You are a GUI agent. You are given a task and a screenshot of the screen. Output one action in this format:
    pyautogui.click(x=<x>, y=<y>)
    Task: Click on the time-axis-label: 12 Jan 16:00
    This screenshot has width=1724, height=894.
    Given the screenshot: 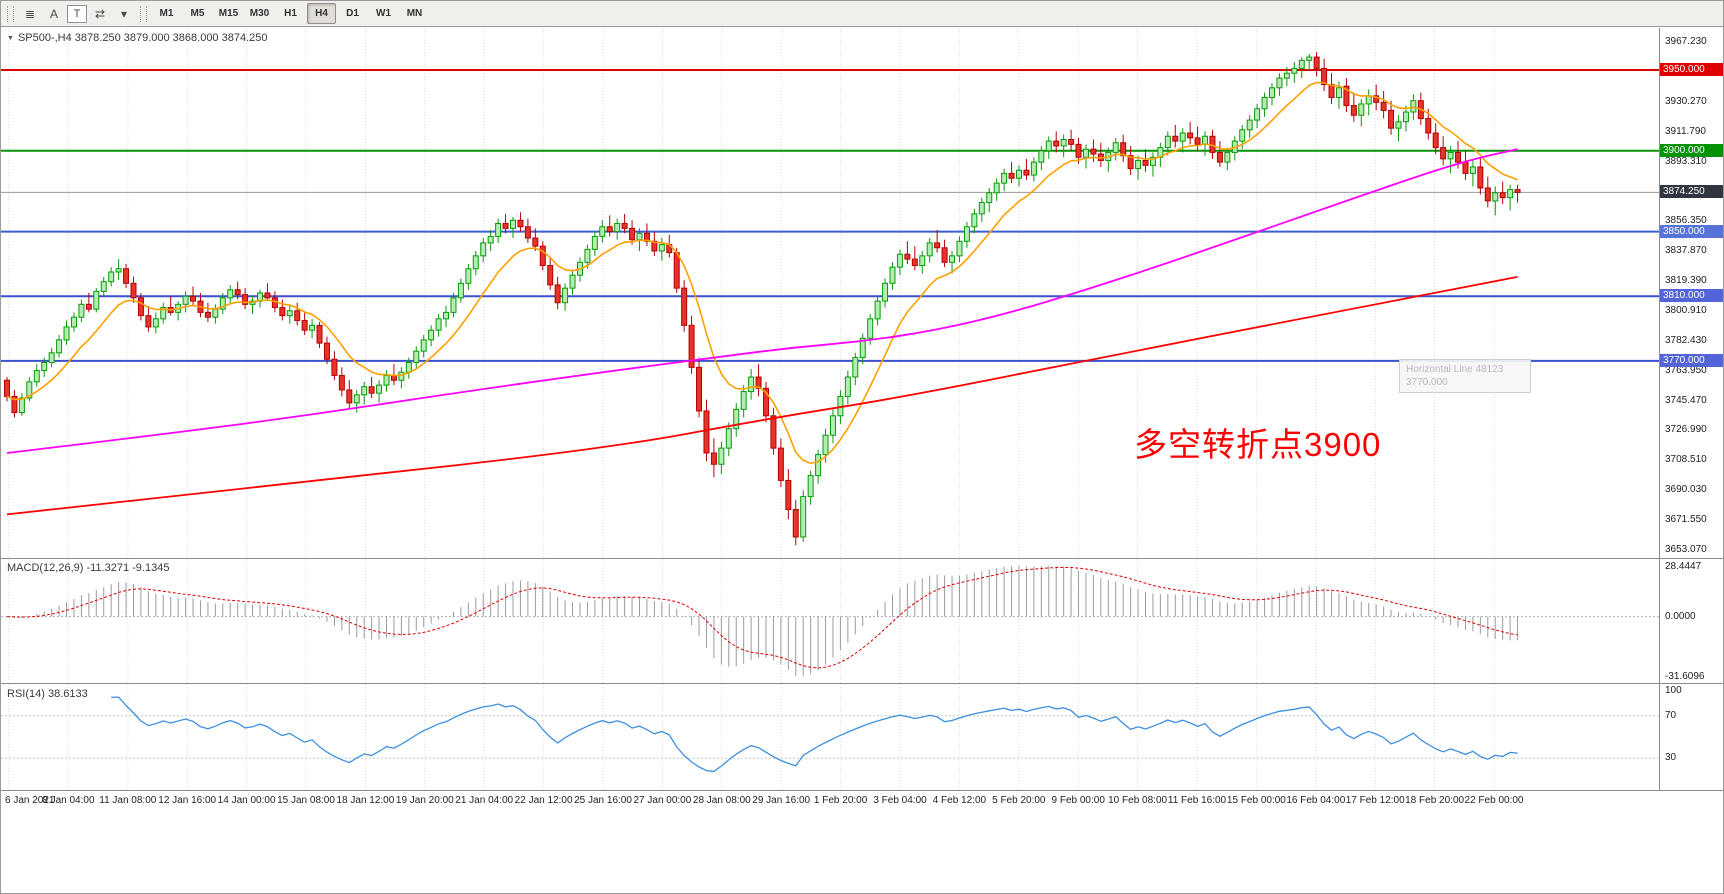 What is the action you would take?
    pyautogui.click(x=187, y=800)
    